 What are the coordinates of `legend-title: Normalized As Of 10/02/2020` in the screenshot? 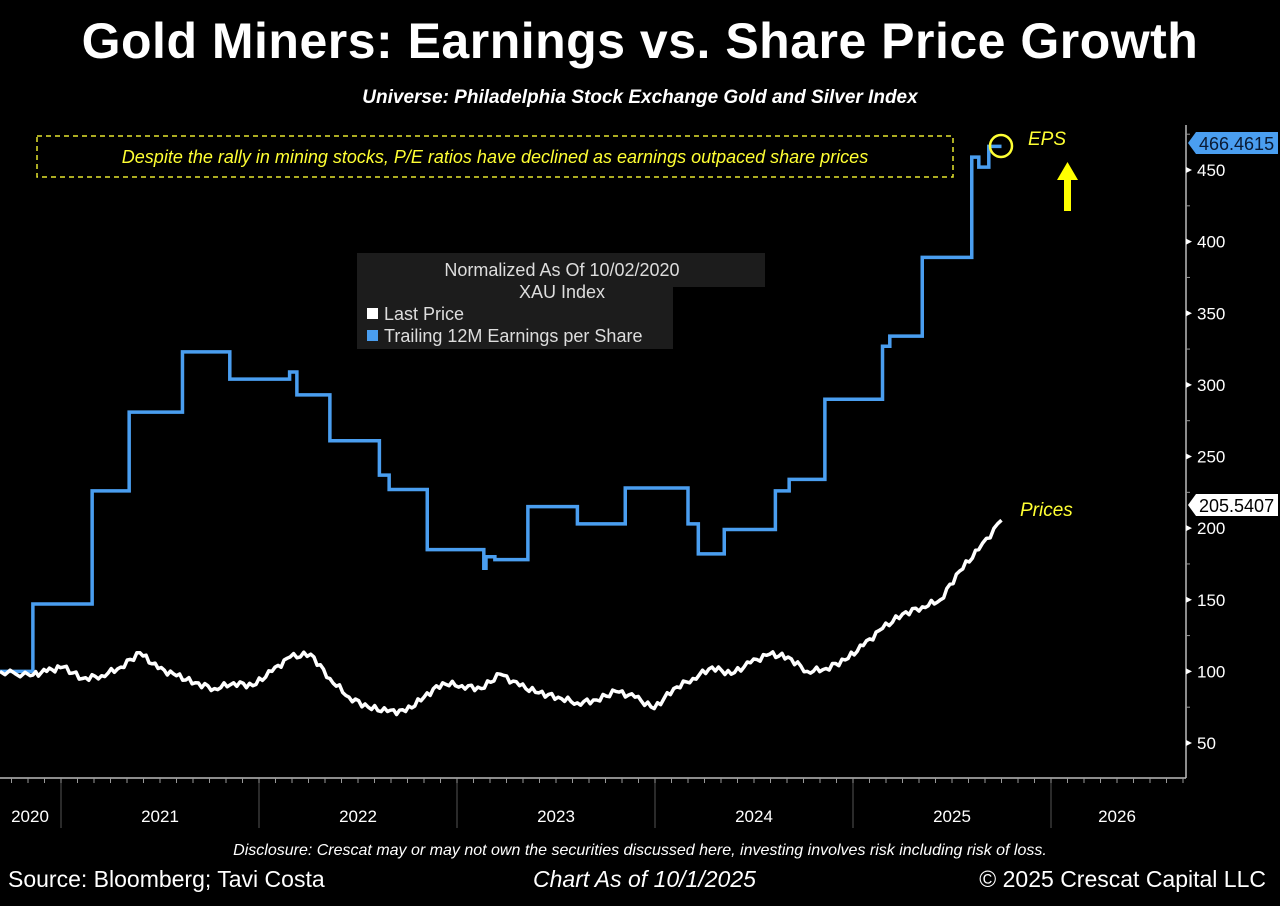 It's located at (561, 270).